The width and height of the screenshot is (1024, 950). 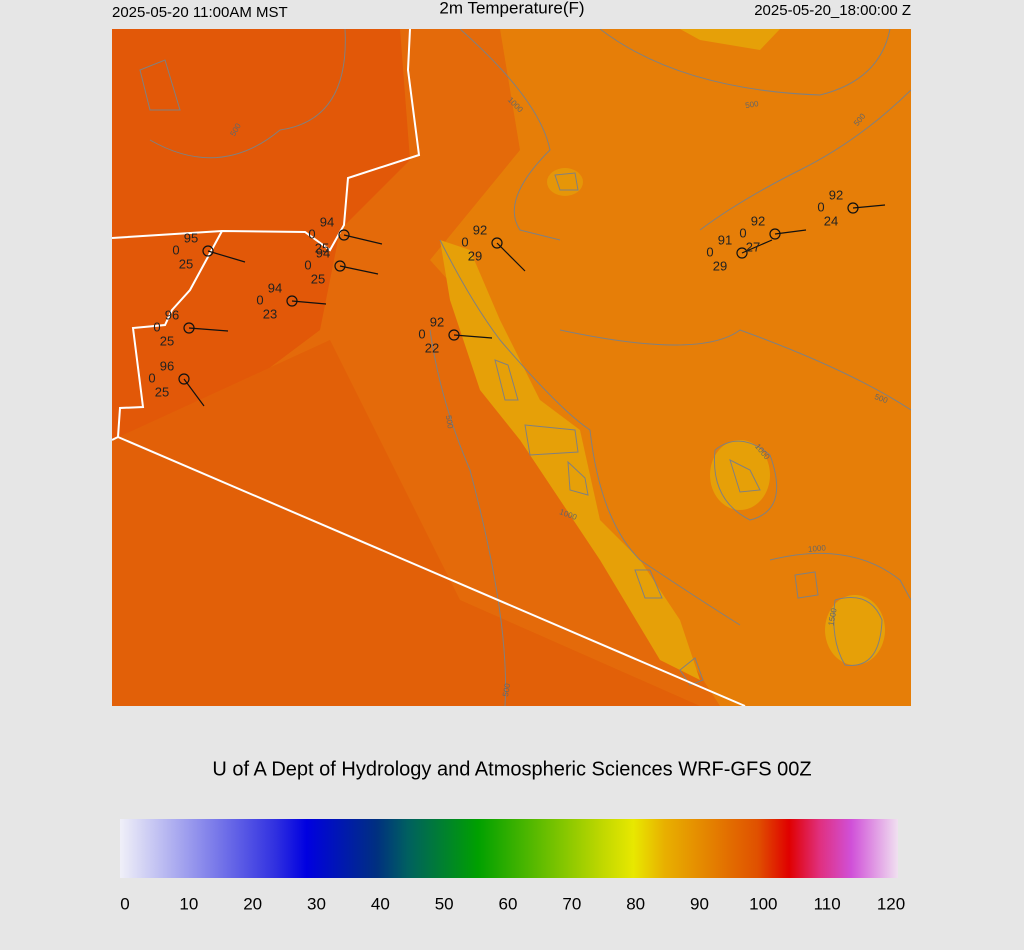 I want to click on colorbar-tick-label: 70, so click(x=571, y=903).